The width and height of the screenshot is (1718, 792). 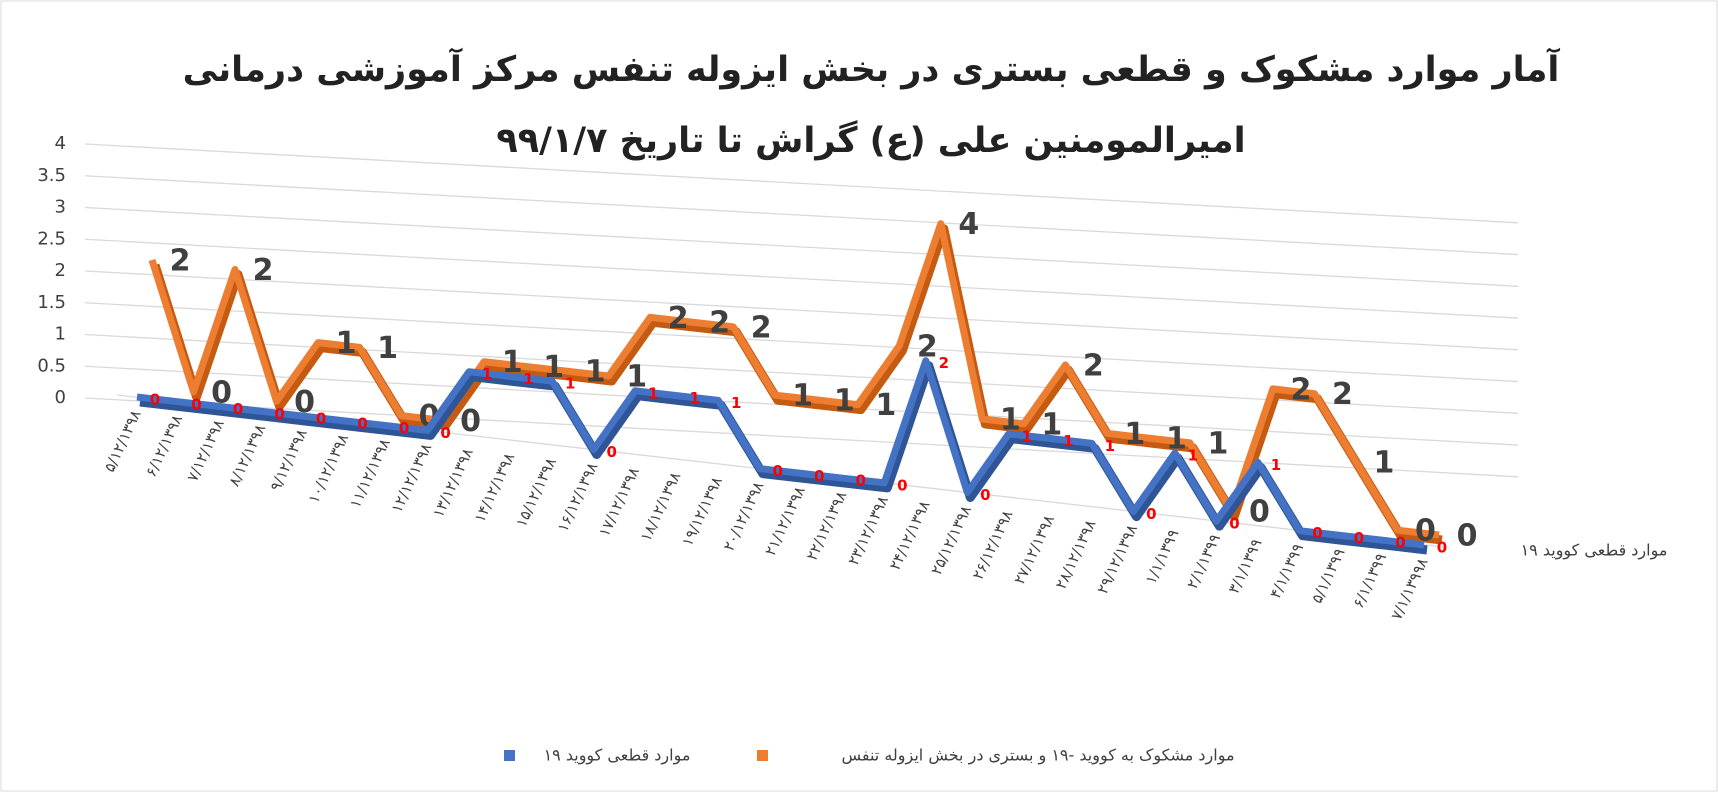 What do you see at coordinates (51, 365) in the screenshot?
I see `y-tick-label: 0.5` at bounding box center [51, 365].